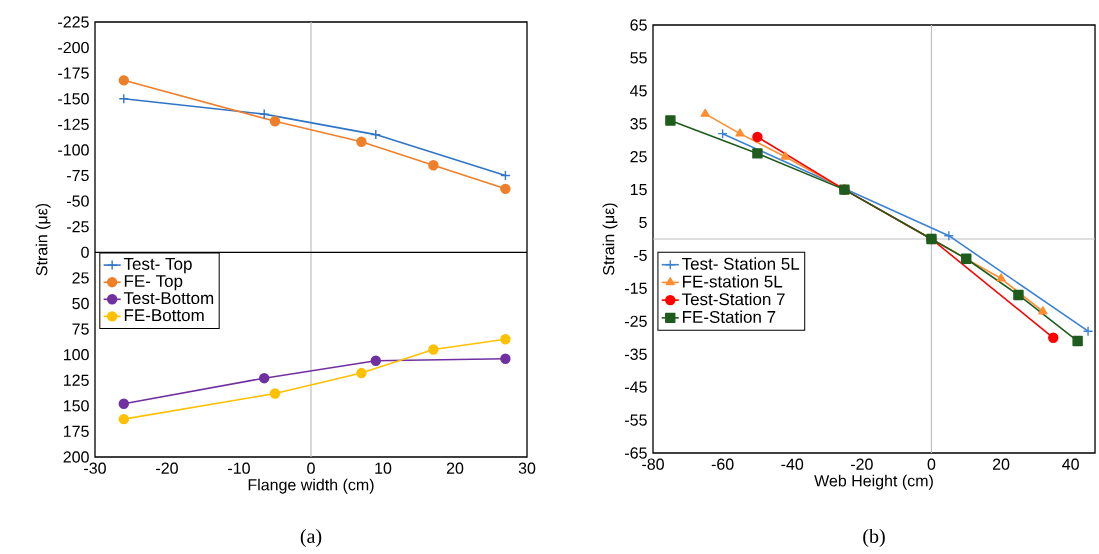 The height and width of the screenshot is (554, 1099). I want to click on y-tick-label: 50, so click(80, 303).